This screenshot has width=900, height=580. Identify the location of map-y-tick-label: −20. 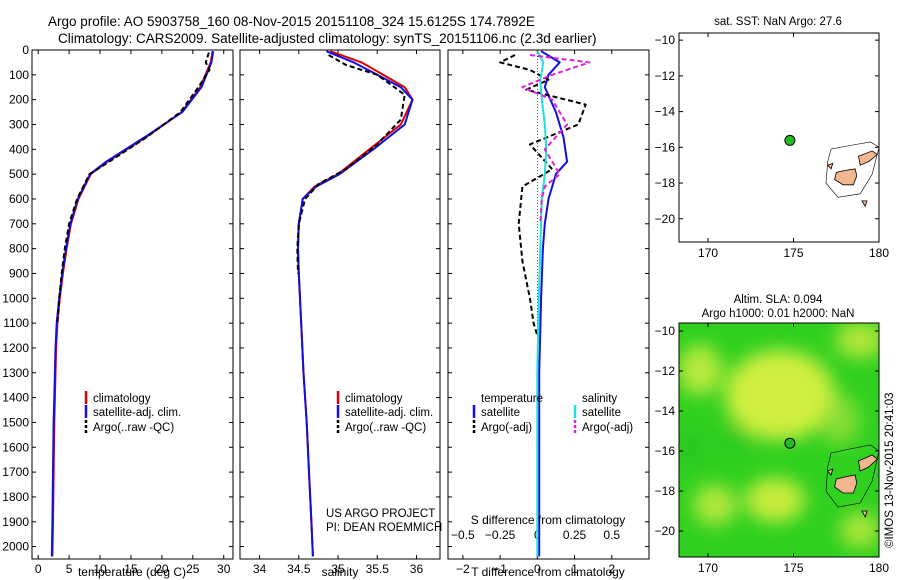
(665, 531).